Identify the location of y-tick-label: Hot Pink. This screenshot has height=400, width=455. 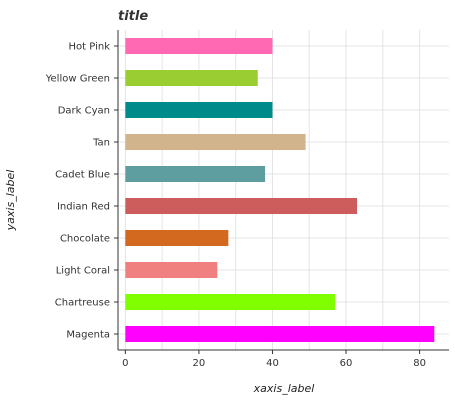
(90, 47).